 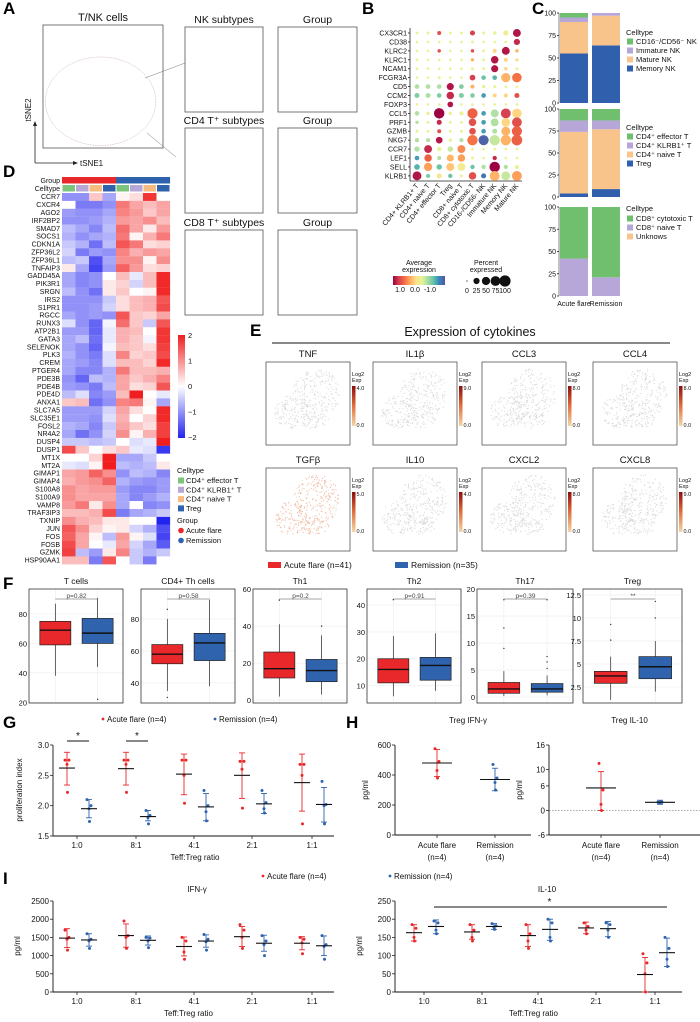 I want to click on panel-label-i: I, so click(x=5, y=878).